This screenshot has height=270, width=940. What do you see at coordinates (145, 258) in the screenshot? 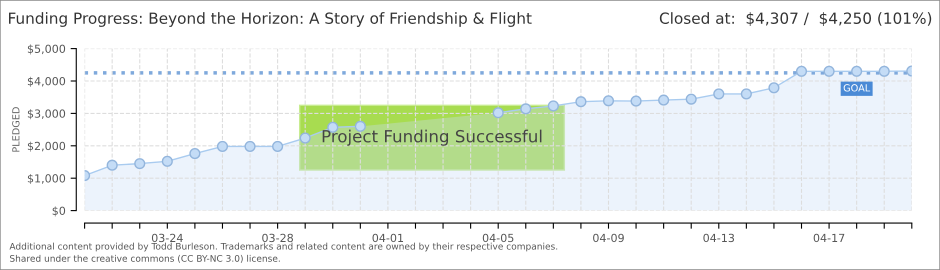
I see `text: Shared under the creative commons (CC BY-NC 3.0) license.` at bounding box center [145, 258].